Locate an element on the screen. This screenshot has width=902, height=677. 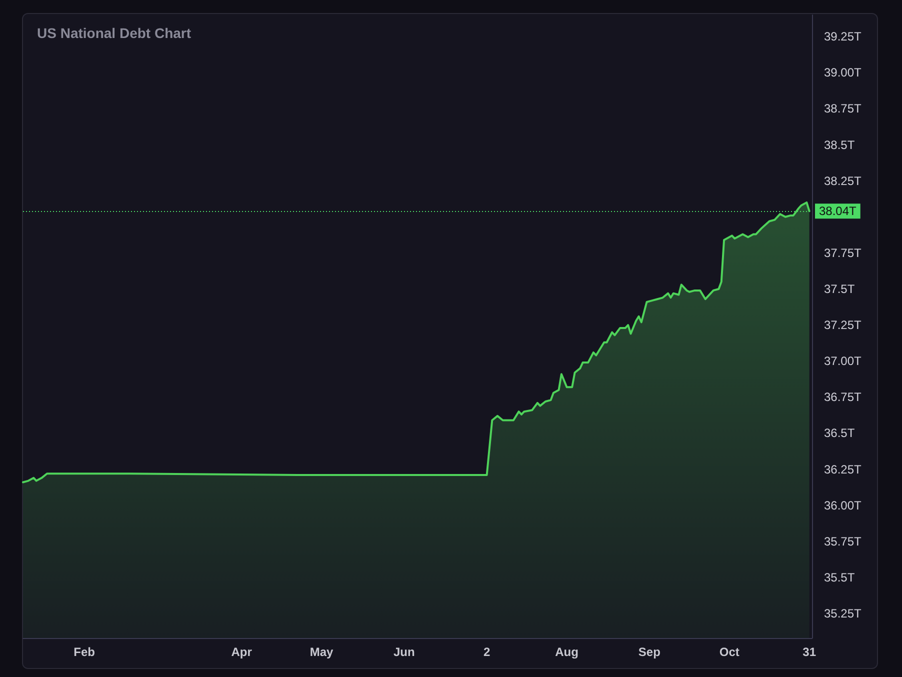
y-tick-label: 36.00T is located at coordinates (843, 505).